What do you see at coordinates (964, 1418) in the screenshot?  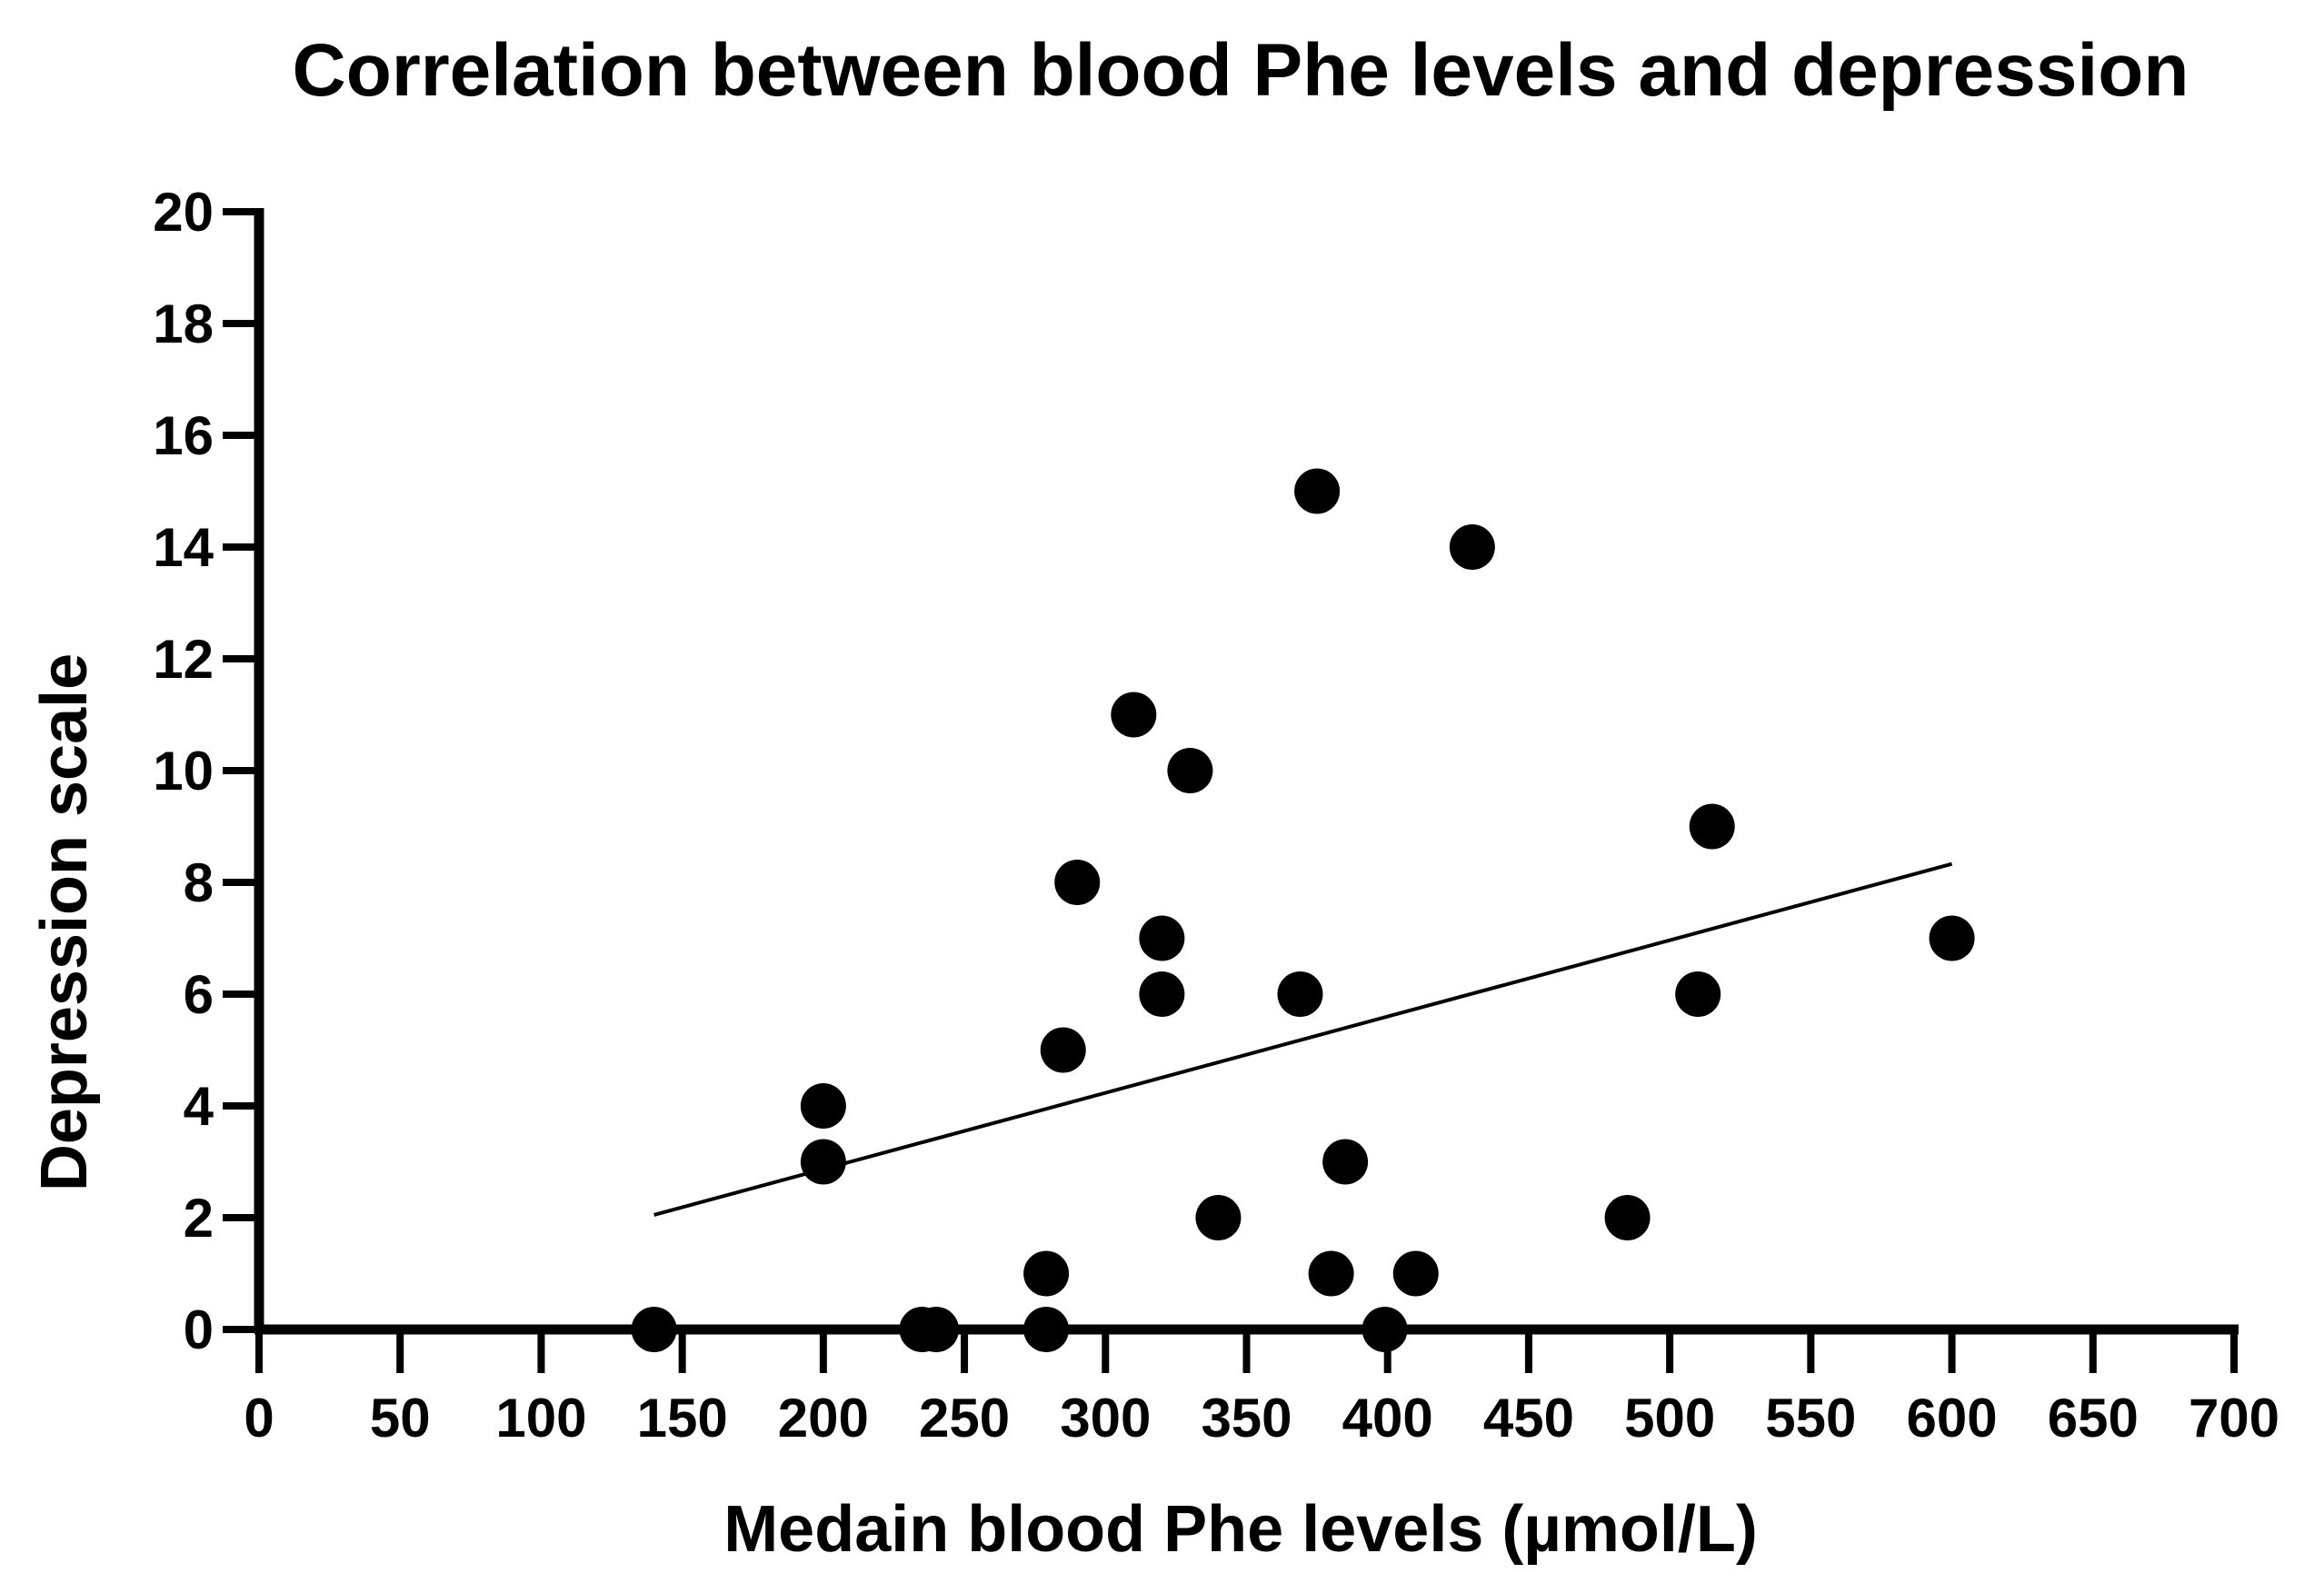 I see `x-tick-label: 250` at bounding box center [964, 1418].